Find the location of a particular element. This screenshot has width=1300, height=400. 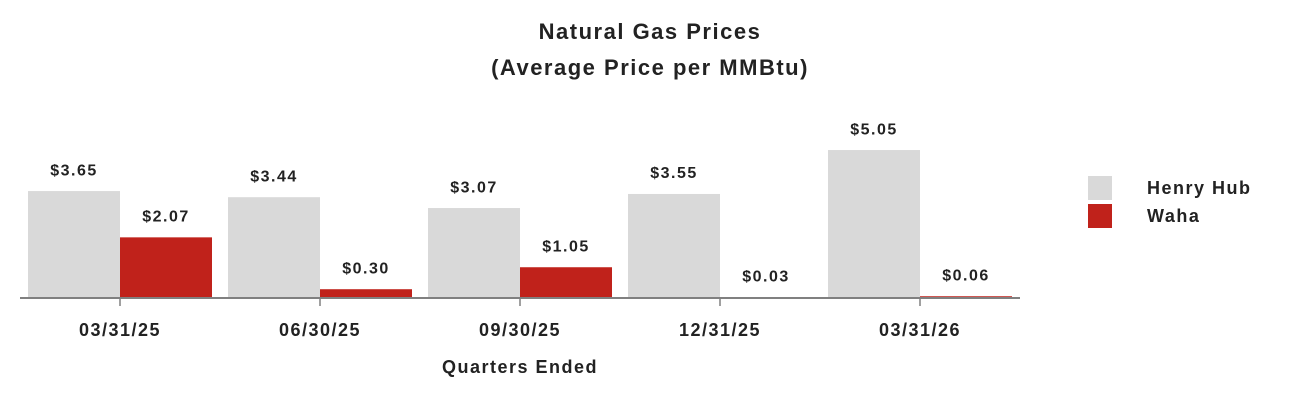

legend-label: Henry Hub is located at coordinates (1199, 188).